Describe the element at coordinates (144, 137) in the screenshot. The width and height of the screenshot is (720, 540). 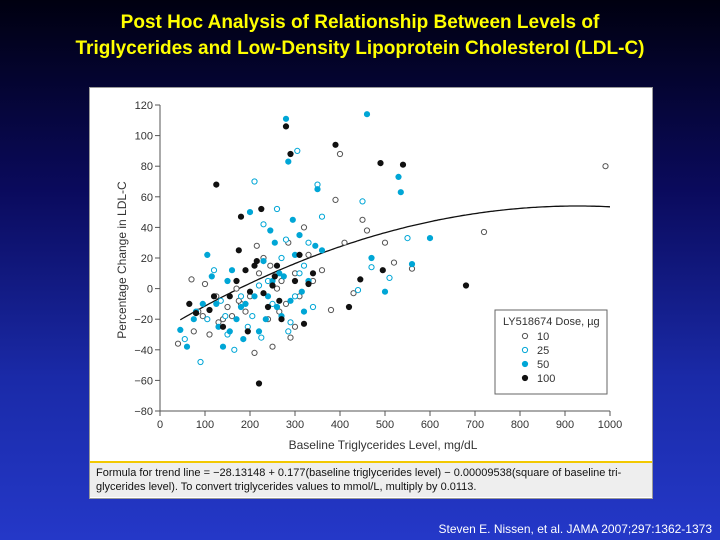
I see `y-tick-label: 100` at that location.